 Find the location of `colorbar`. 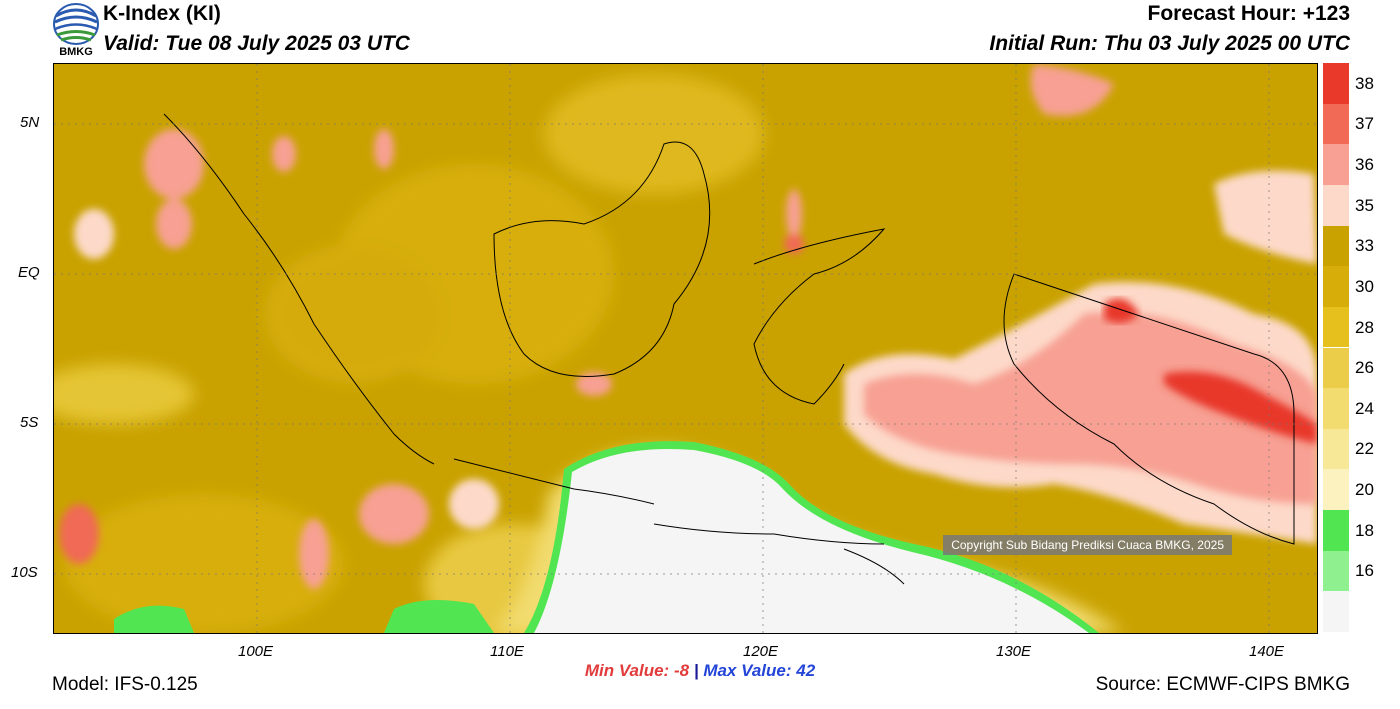

colorbar is located at coordinates (1336, 347).